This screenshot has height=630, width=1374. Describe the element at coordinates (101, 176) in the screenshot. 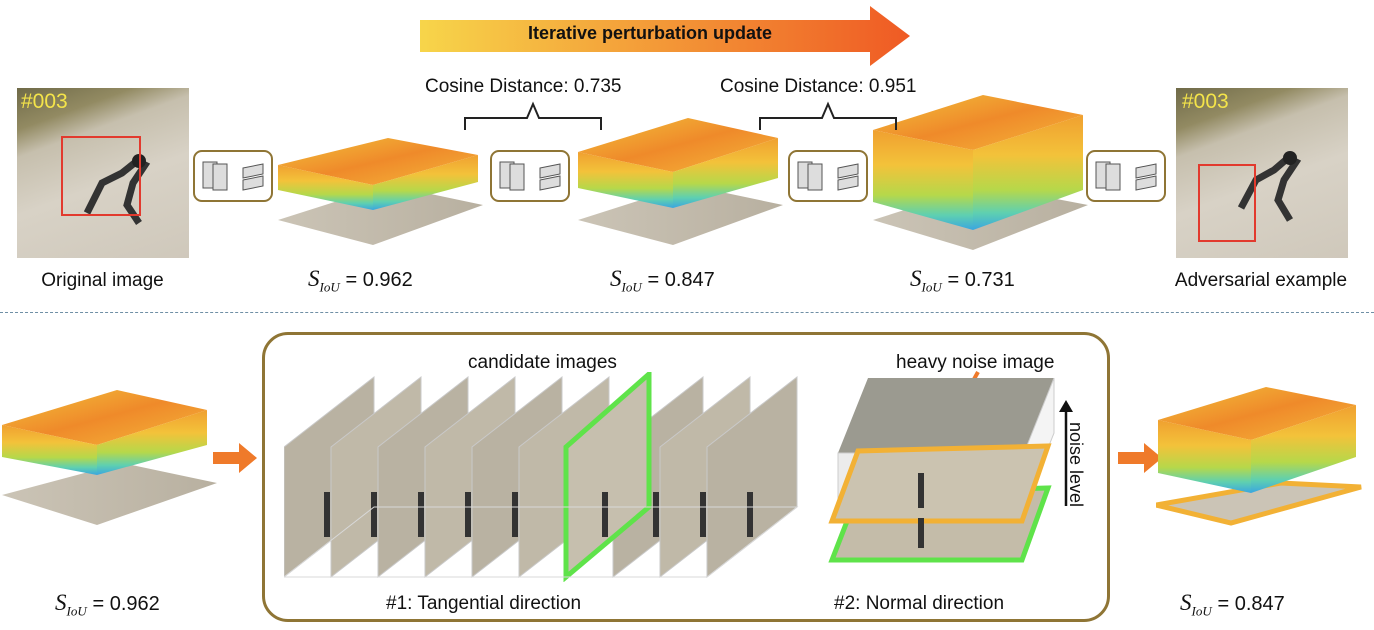

I see `original-bbox` at that location.